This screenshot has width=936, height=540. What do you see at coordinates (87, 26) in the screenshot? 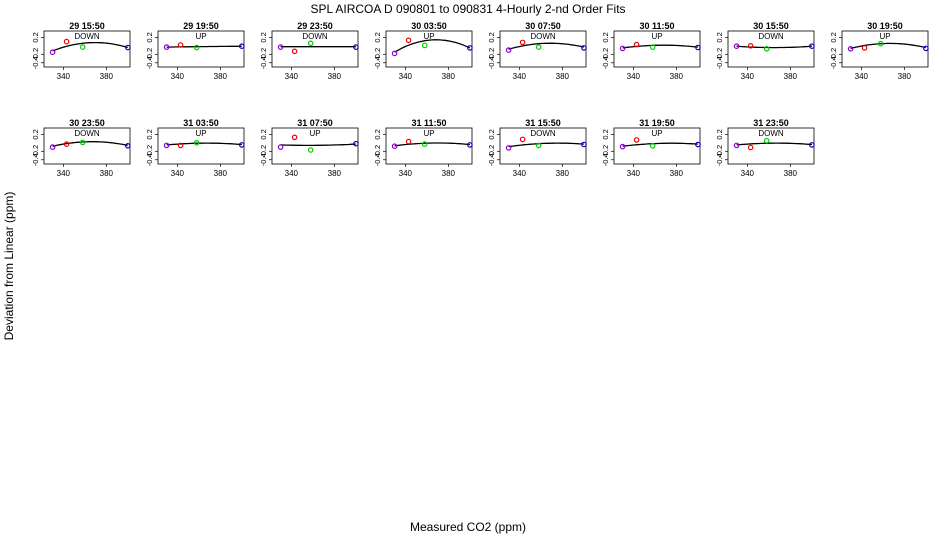
I see `panel-title: 29 15:50` at bounding box center [87, 26].